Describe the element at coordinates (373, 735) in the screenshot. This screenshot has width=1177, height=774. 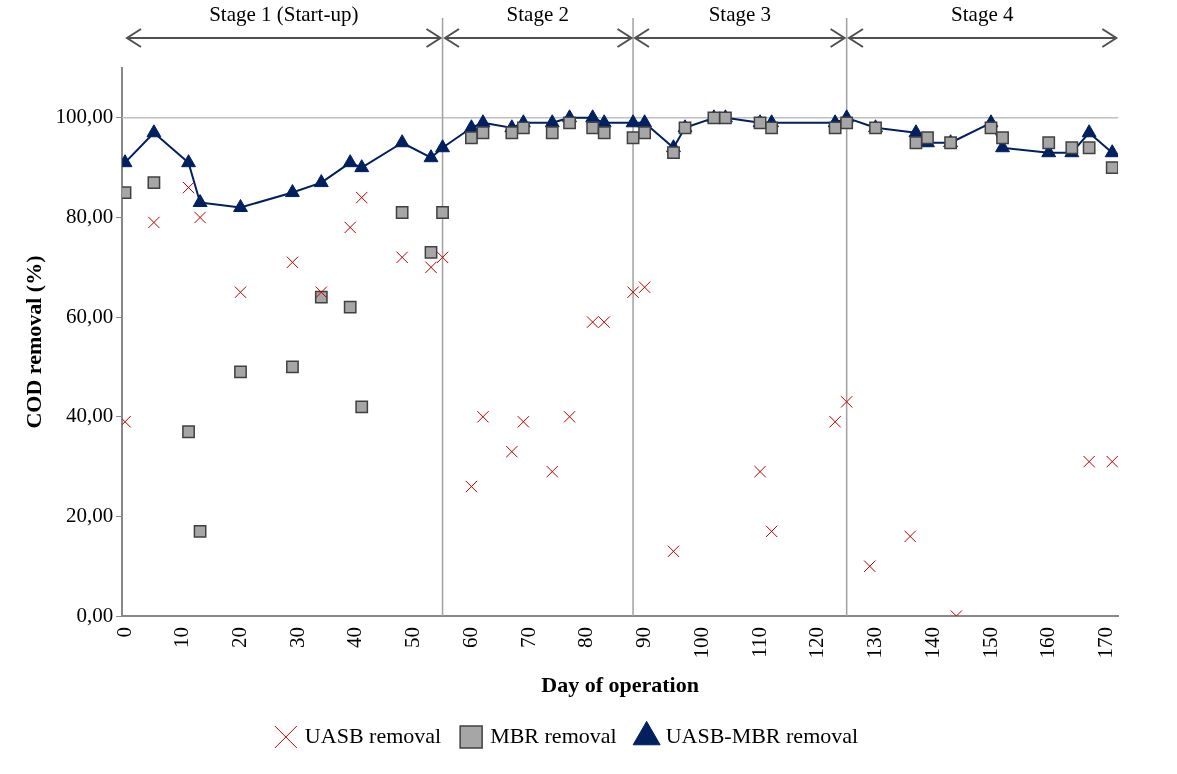
I see `legend-label: UASB removal` at that location.